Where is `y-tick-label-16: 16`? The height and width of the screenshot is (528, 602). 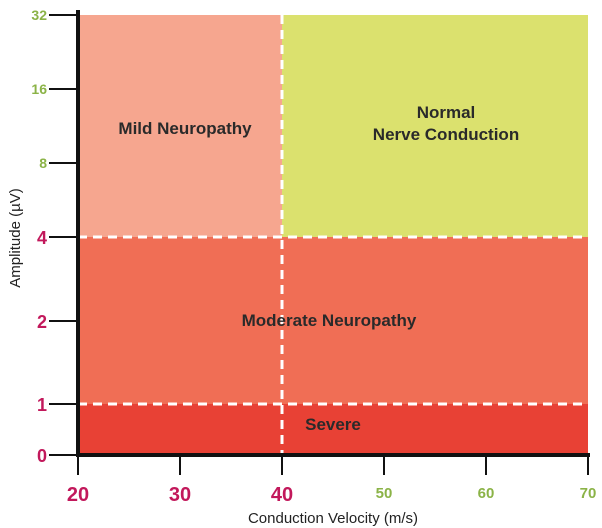 y-tick-label-16: 16 is located at coordinates (39, 89).